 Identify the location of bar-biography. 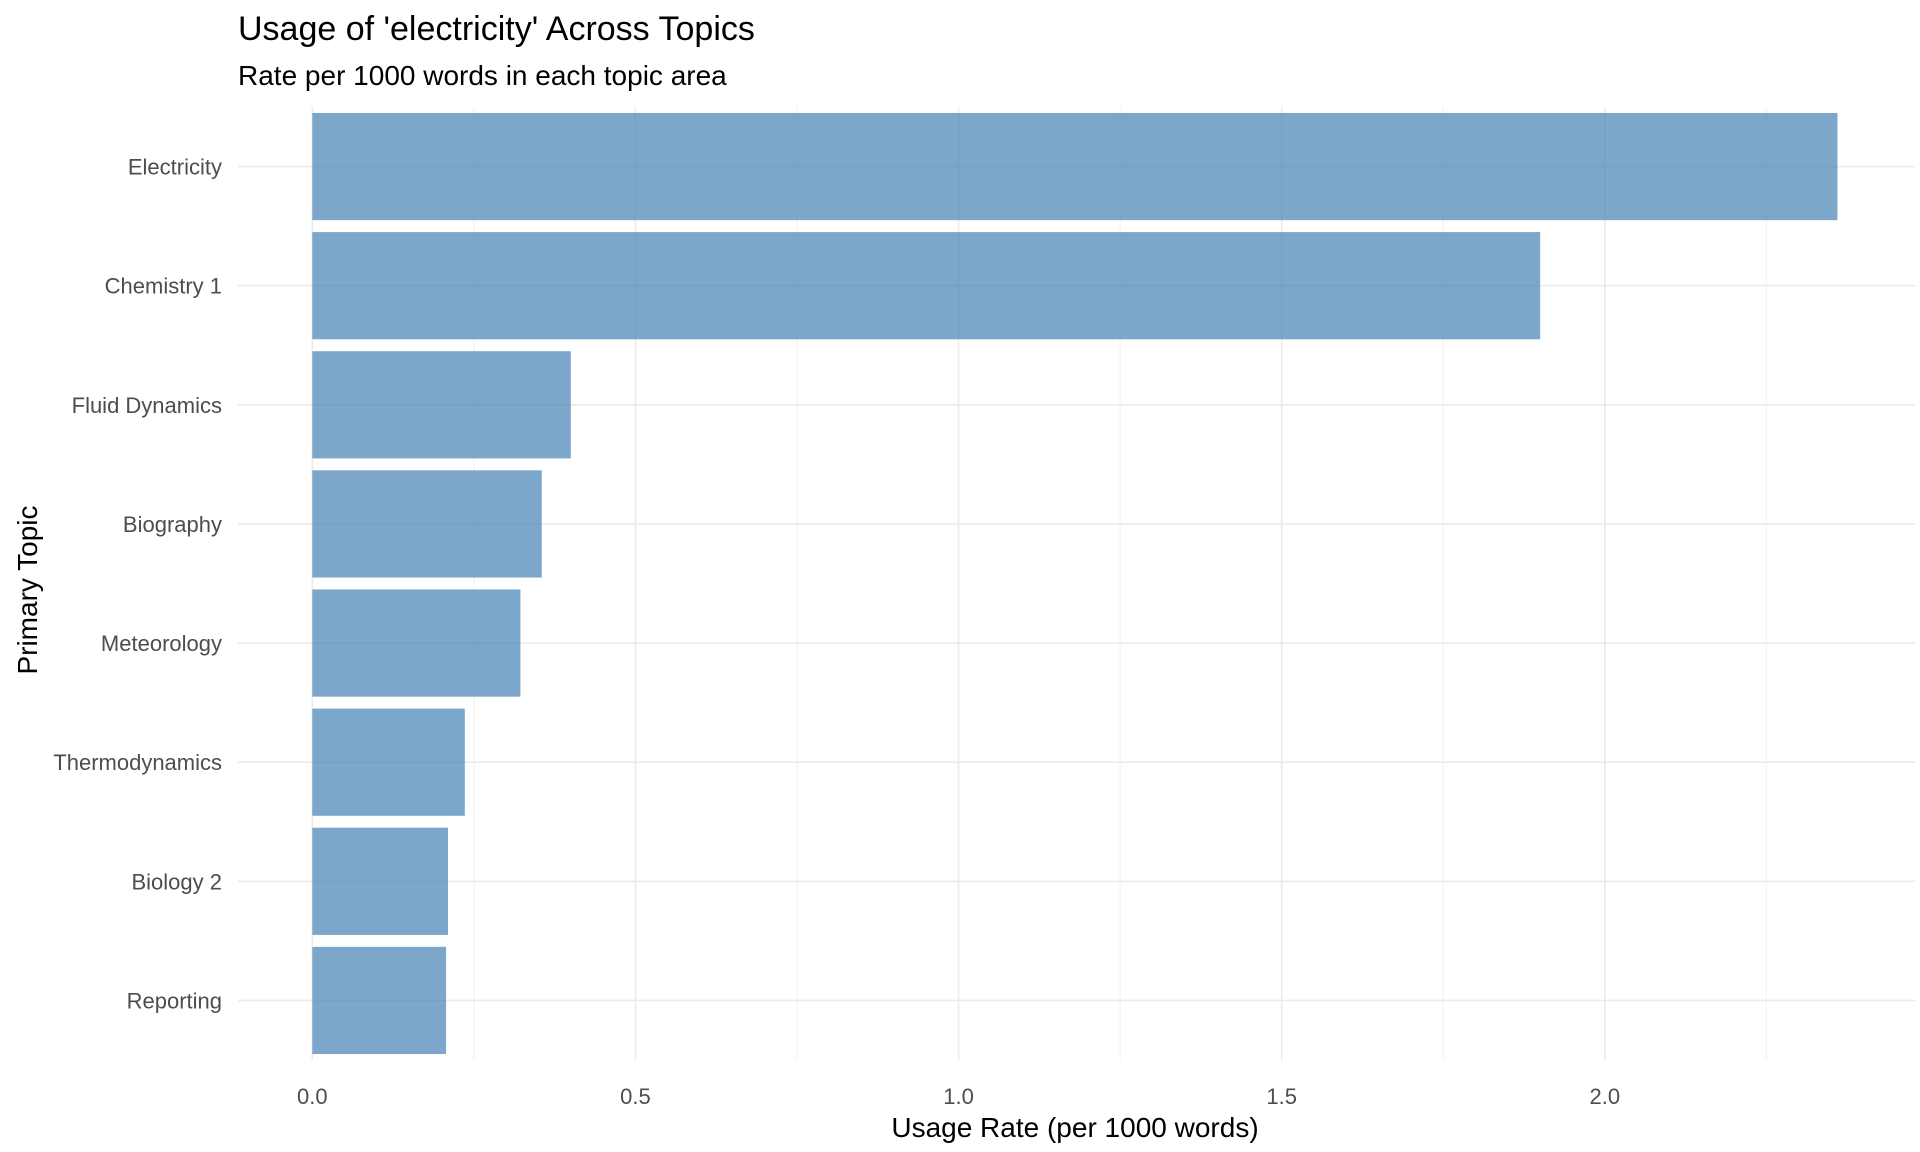
(427, 524).